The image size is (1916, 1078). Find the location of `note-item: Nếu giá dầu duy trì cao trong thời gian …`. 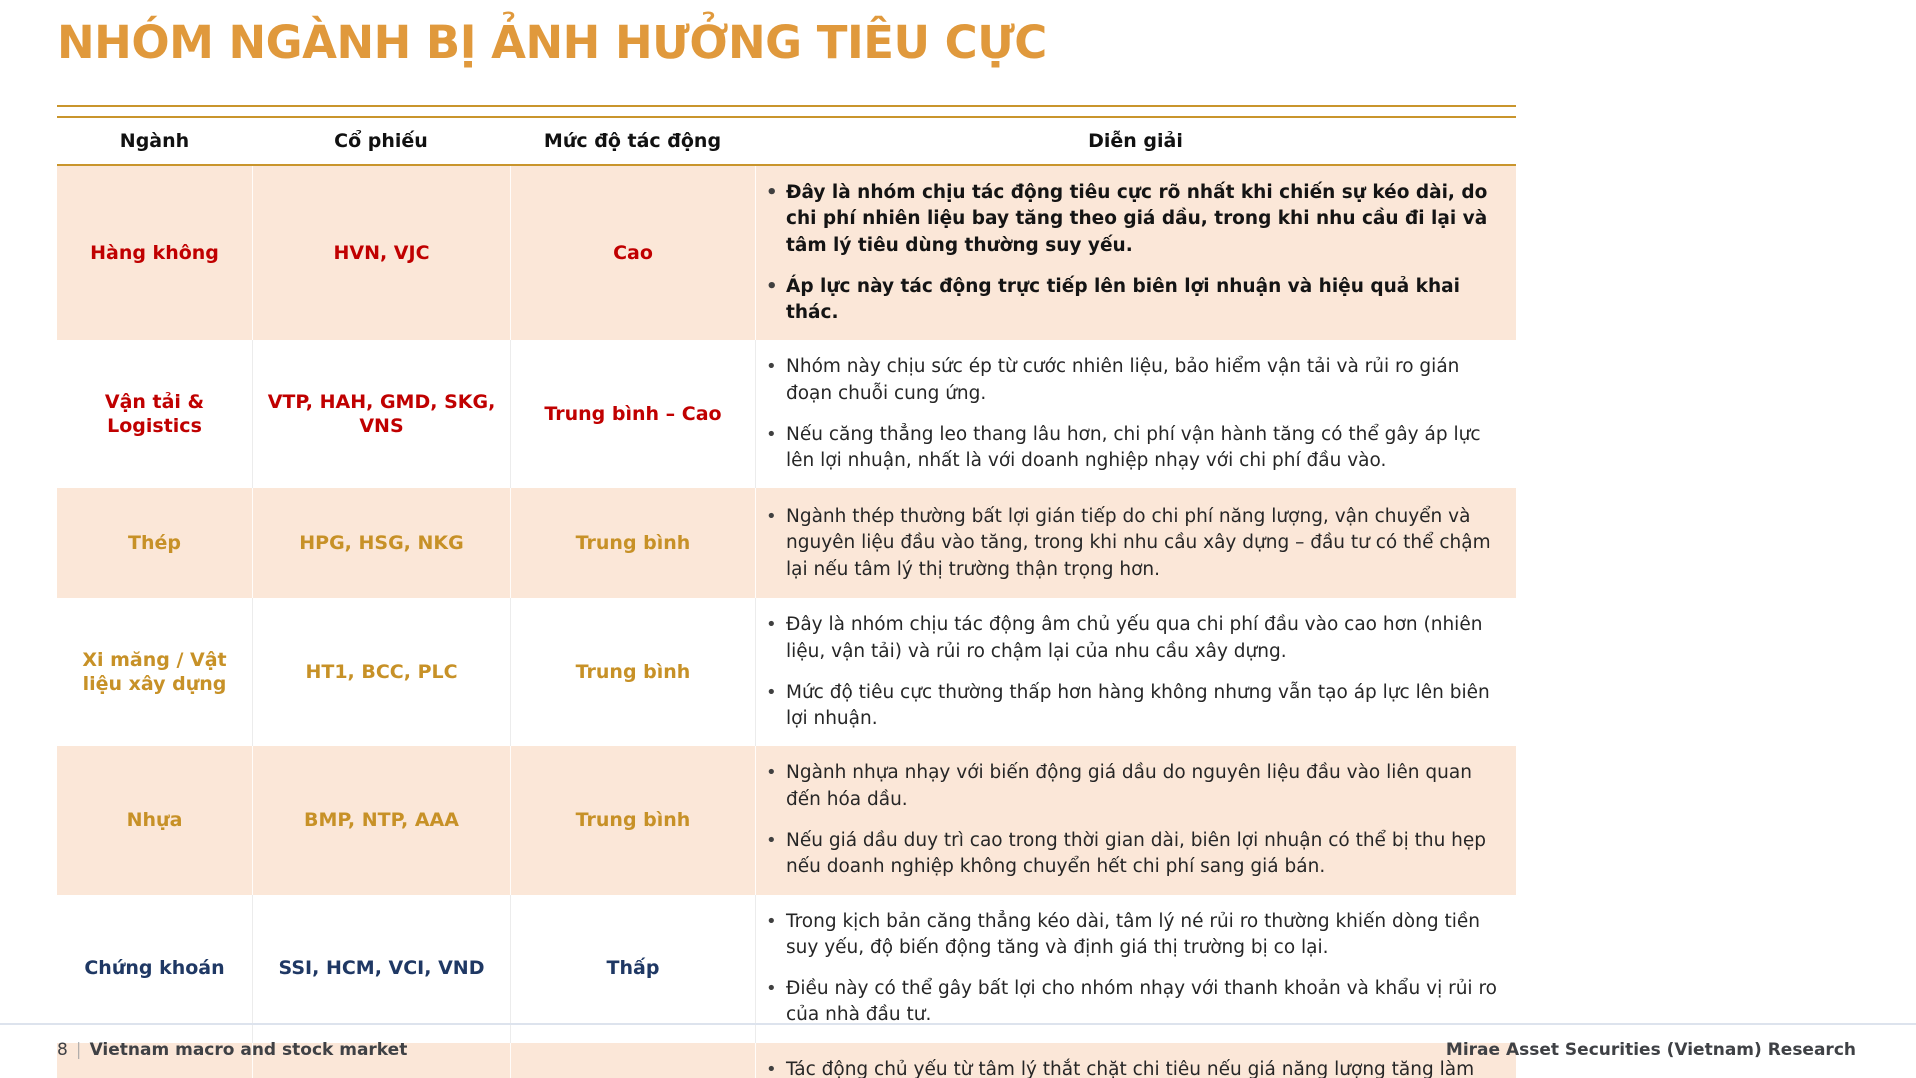

note-item: Nếu giá dầu duy trì cao trong thời gian … is located at coordinates (1129, 854).